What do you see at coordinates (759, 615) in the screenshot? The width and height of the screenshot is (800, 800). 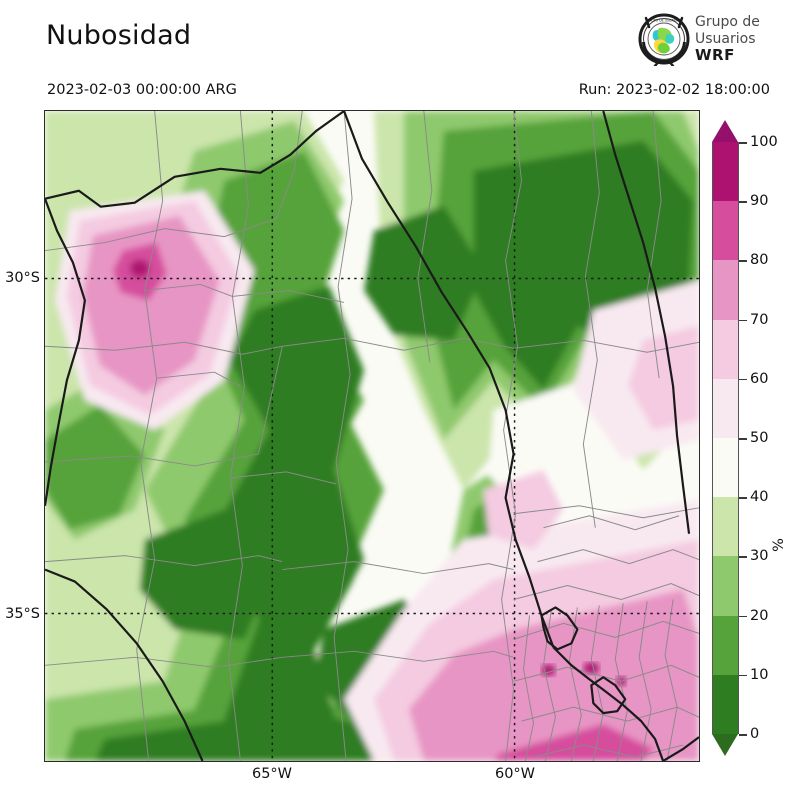 I see `colorbar-tick-label: 20` at bounding box center [759, 615].